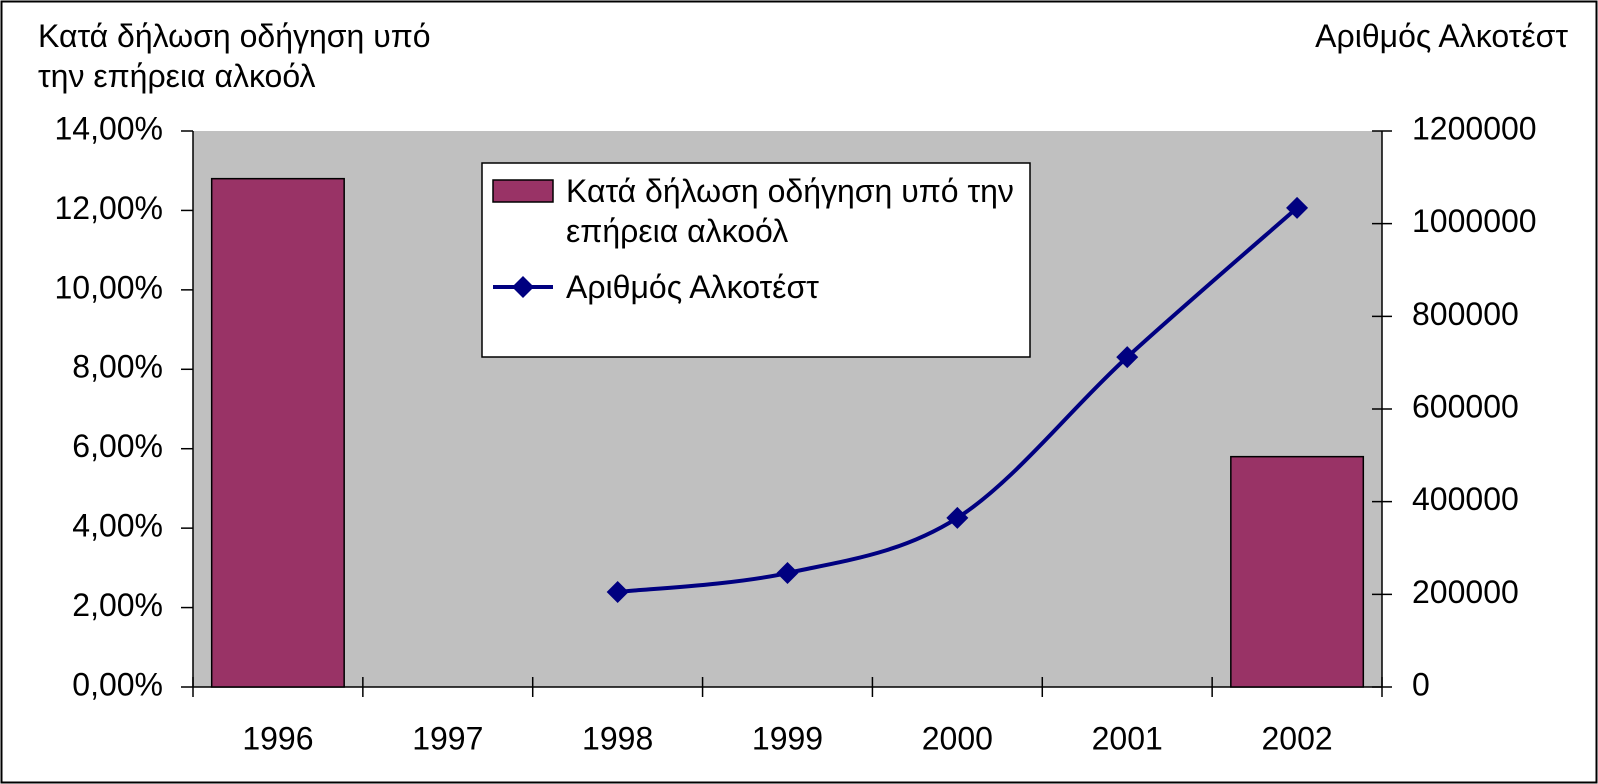 The width and height of the screenshot is (1598, 784). What do you see at coordinates (117, 367) in the screenshot?
I see `y-tick-label: 8,00%` at bounding box center [117, 367].